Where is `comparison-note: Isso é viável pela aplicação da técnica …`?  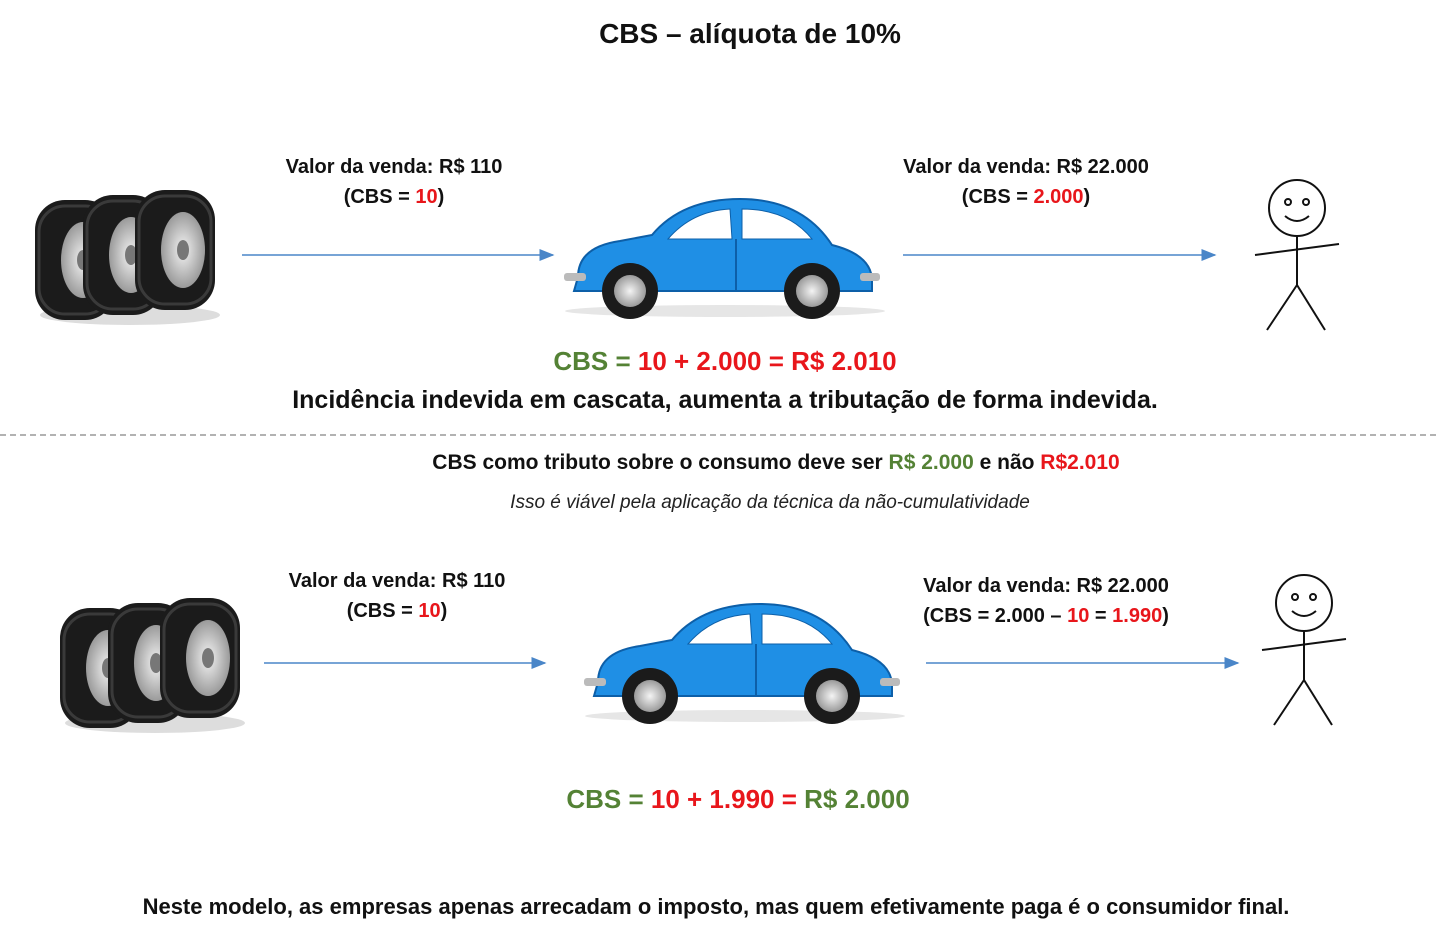 comparison-note: Isso é viável pela aplicação da técnica … is located at coordinates (770, 502).